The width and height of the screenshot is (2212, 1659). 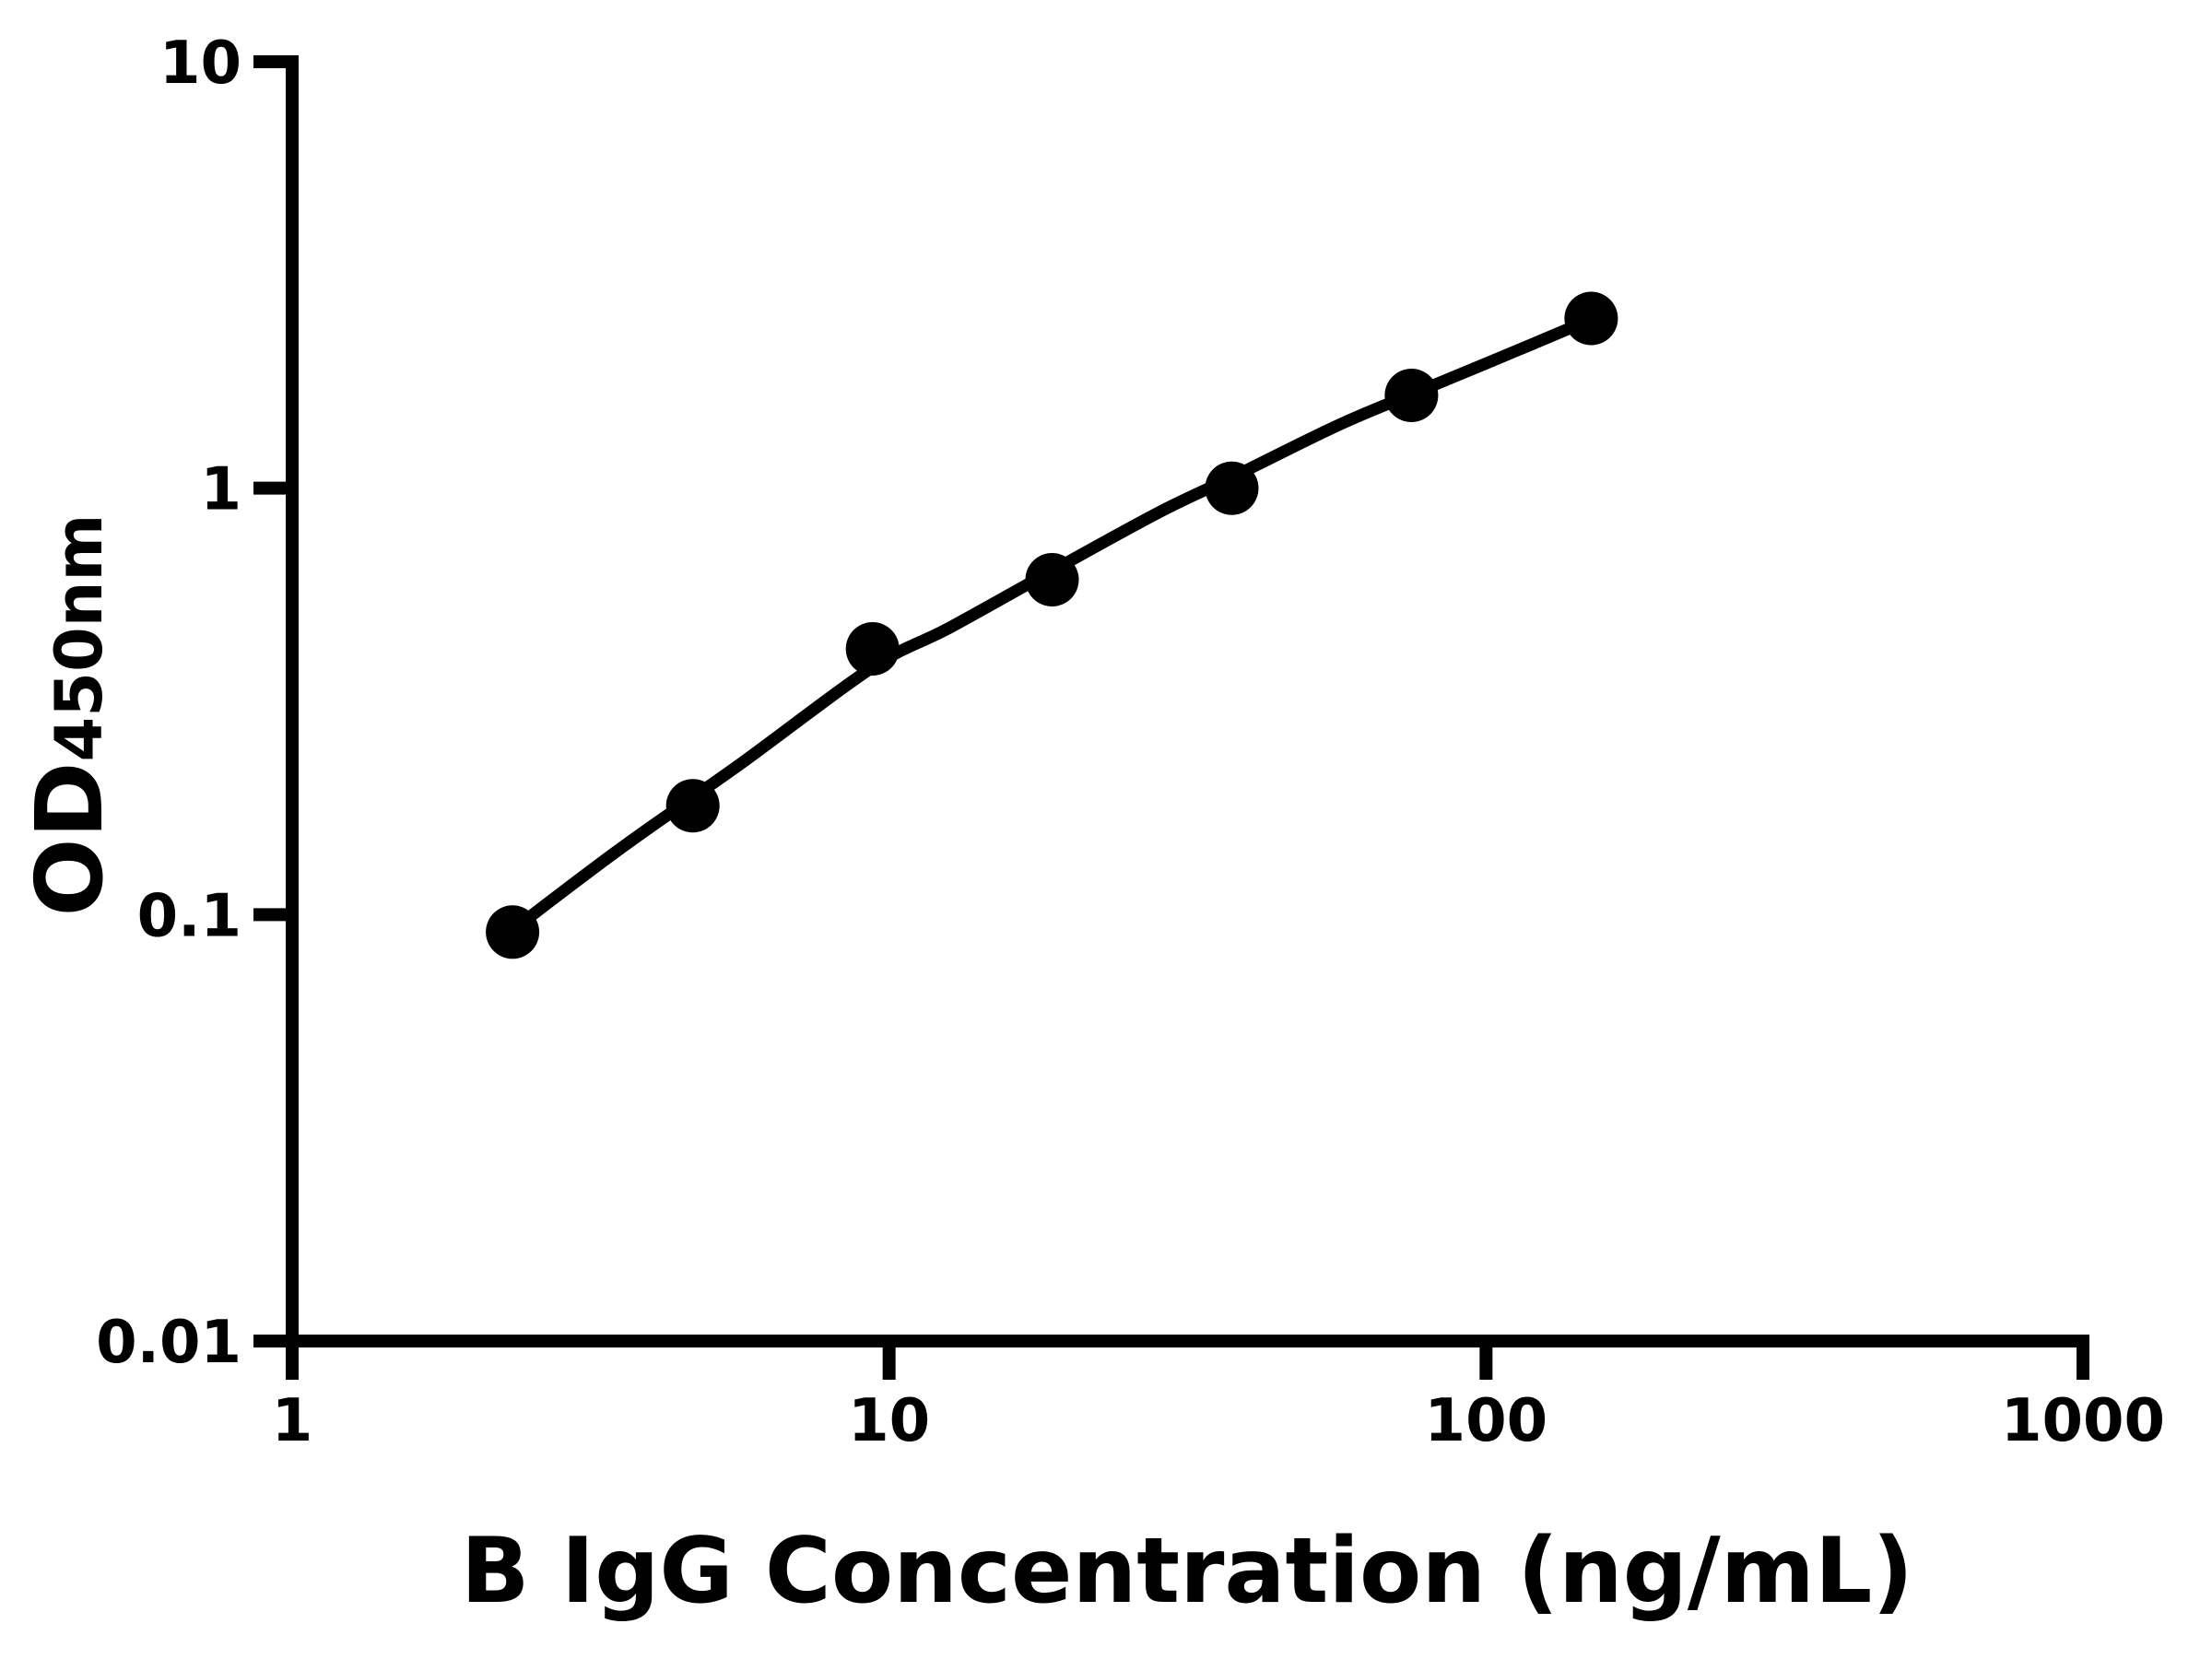 I want to click on y-tick-label-0.01: 0.01, so click(x=168, y=1343).